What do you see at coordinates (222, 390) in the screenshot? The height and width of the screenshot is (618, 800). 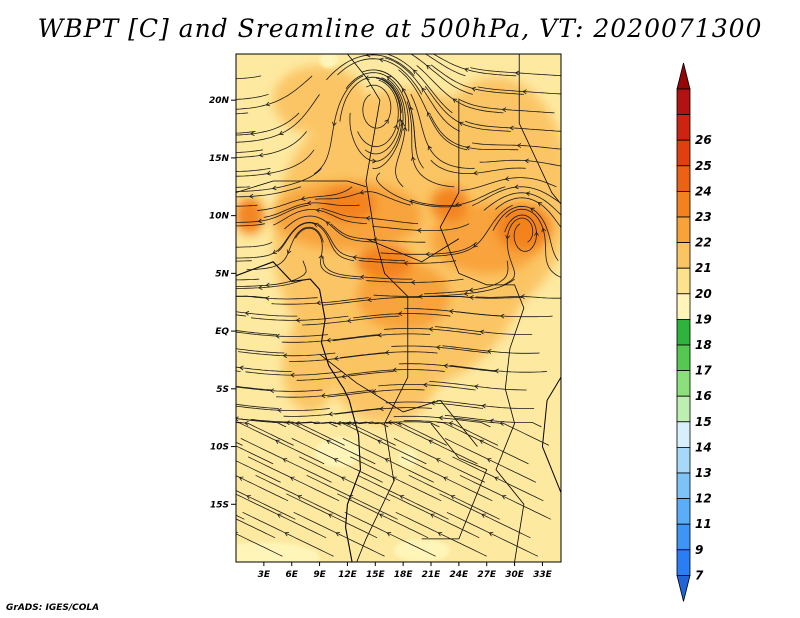 I see `lat-tick-label: 5S` at bounding box center [222, 390].